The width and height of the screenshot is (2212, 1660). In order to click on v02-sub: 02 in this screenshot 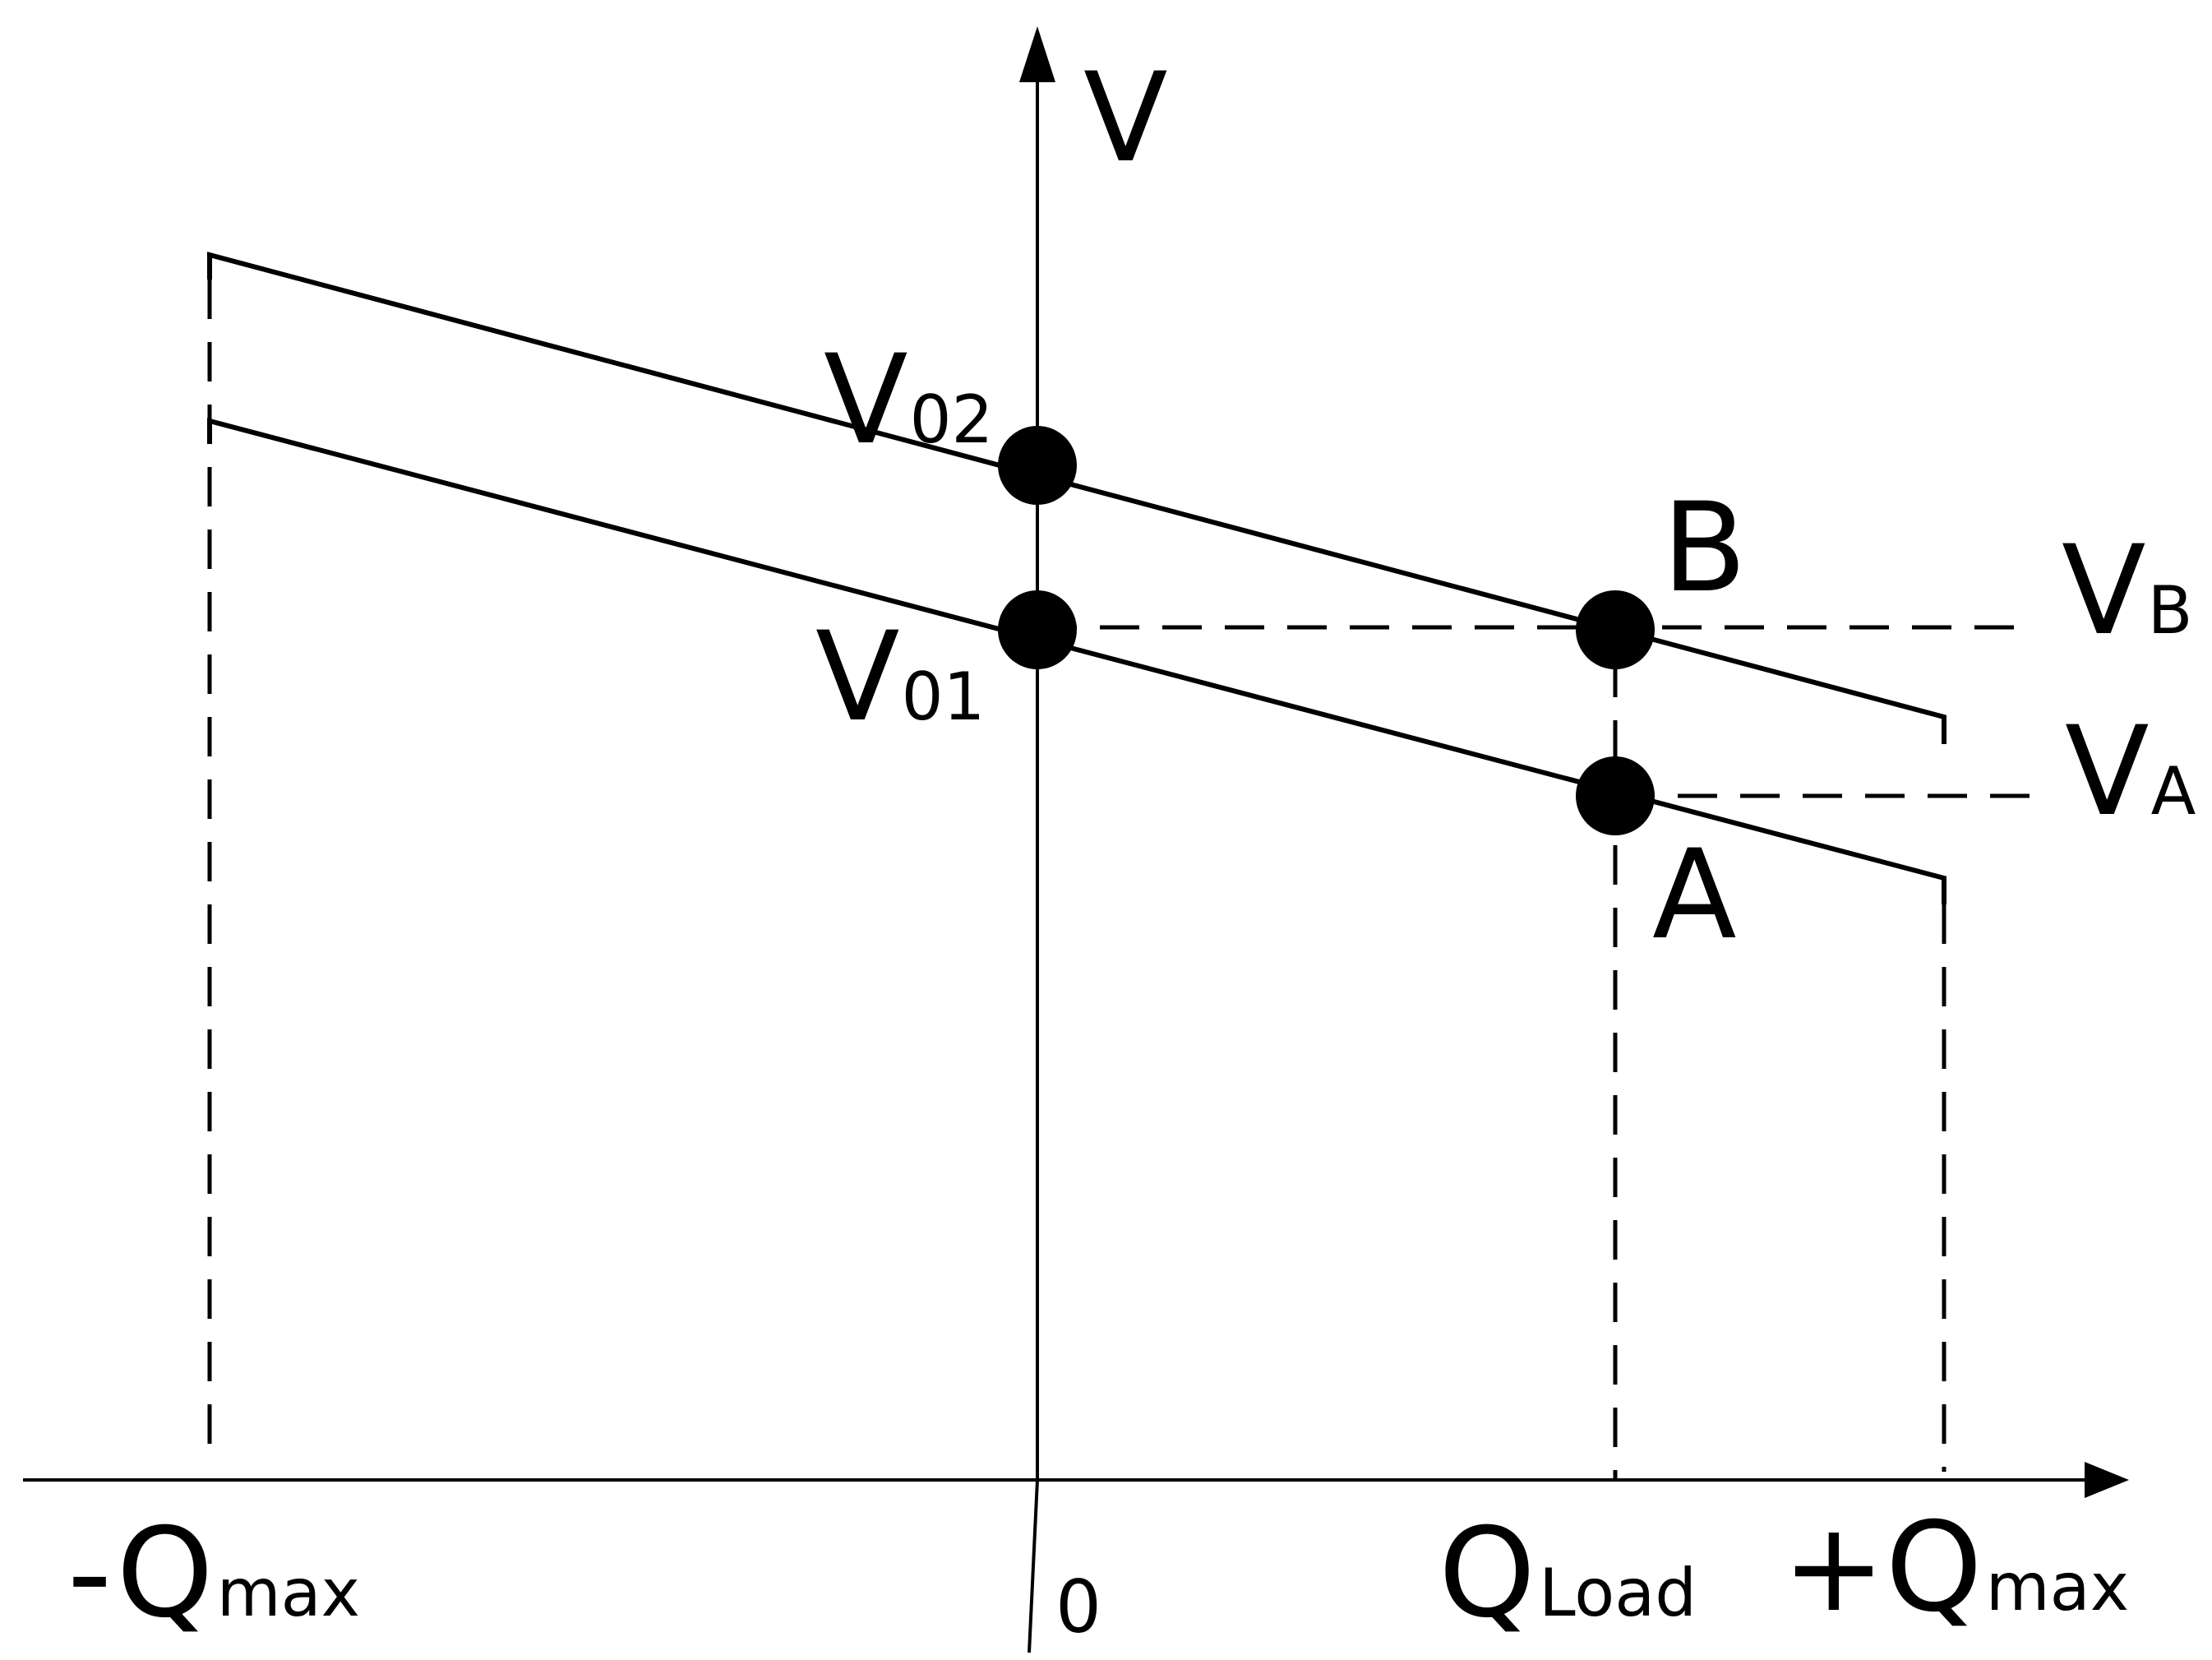, I will do `click(952, 419)`.